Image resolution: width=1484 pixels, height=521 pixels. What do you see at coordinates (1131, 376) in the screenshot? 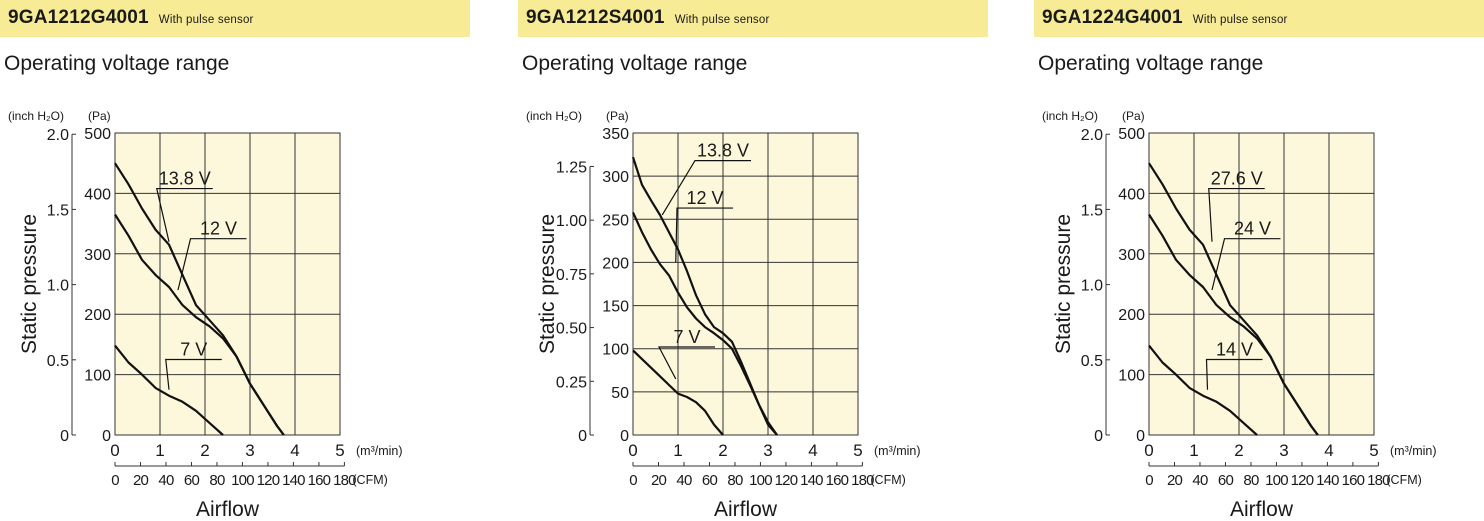
I see `y-tick-label: 100` at bounding box center [1131, 376].